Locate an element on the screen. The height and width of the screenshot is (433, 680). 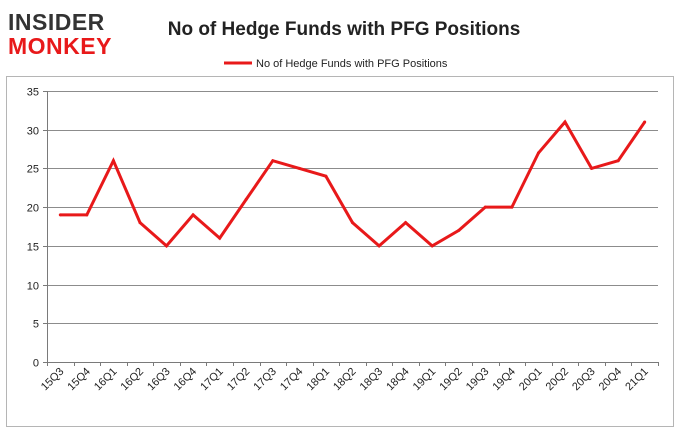
y-tick-labels: 0 5 10 15 20 25 30 35 is located at coordinates (33, 228).